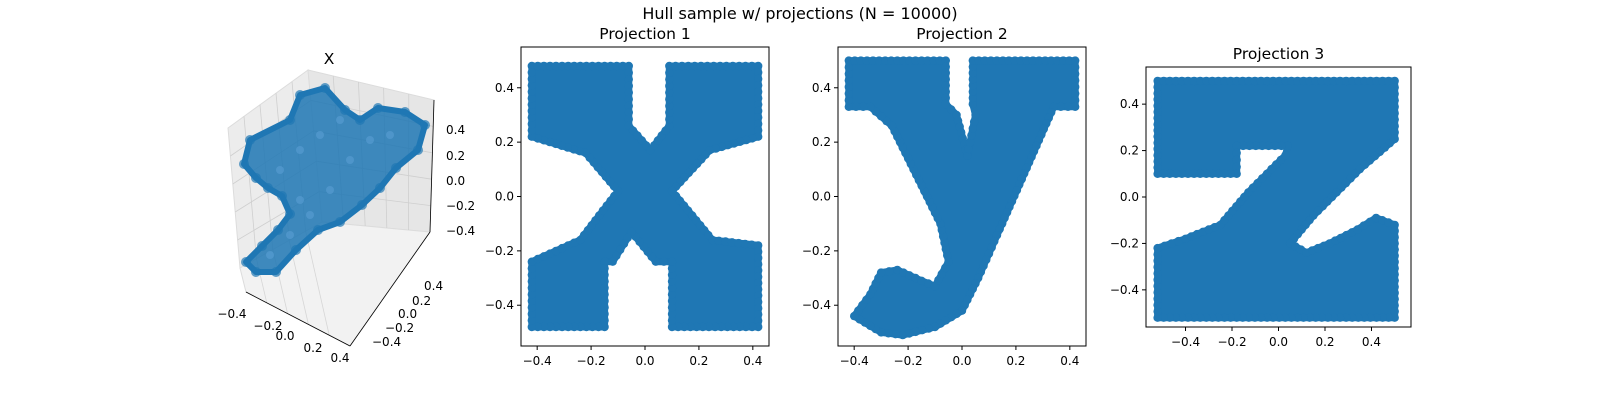 This screenshot has height=400, width=1600. I want to click on y-tick-label: 0.0, so click(407, 314).